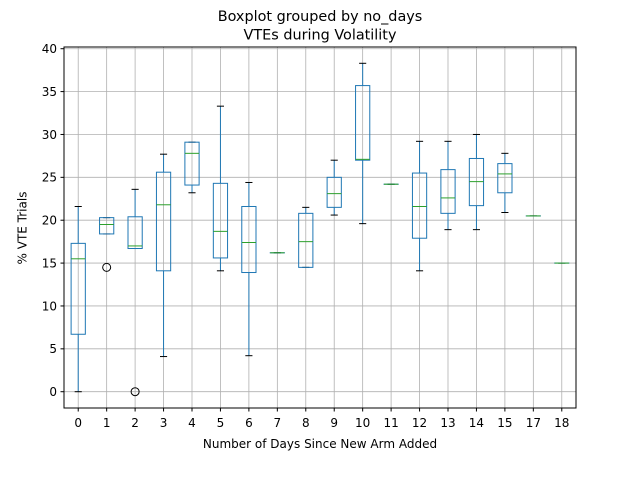 The height and width of the screenshot is (480, 640). What do you see at coordinates (320, 36) in the screenshot?
I see `chart-subtitle: VTEs during Volatility` at bounding box center [320, 36].